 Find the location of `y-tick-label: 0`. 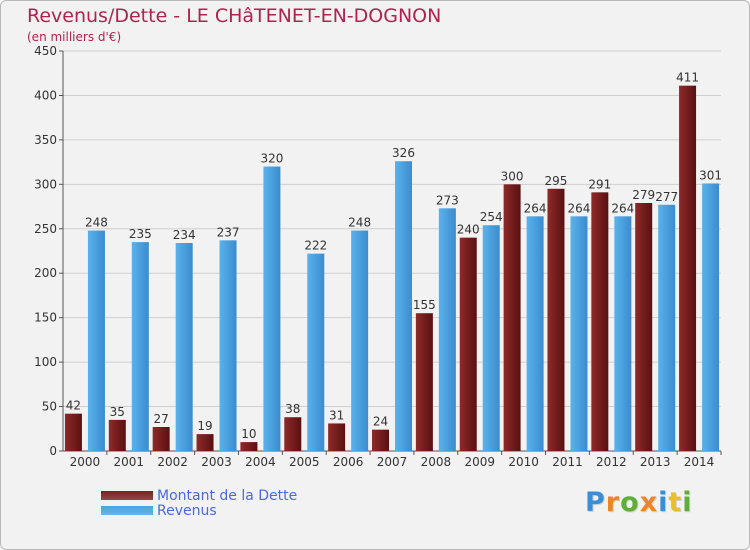

y-tick-label: 0 is located at coordinates (53, 451).